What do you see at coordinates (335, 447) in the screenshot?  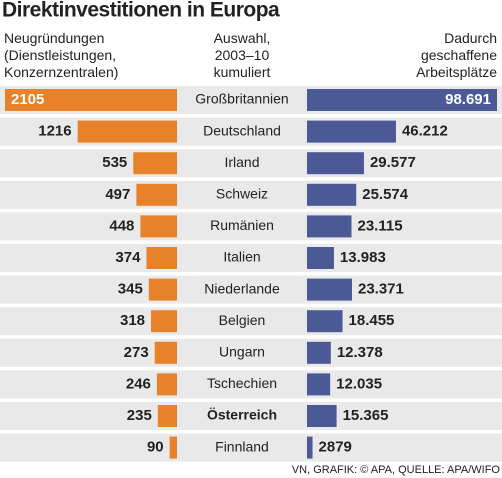 I see `right-value-label: 2879` at bounding box center [335, 447].